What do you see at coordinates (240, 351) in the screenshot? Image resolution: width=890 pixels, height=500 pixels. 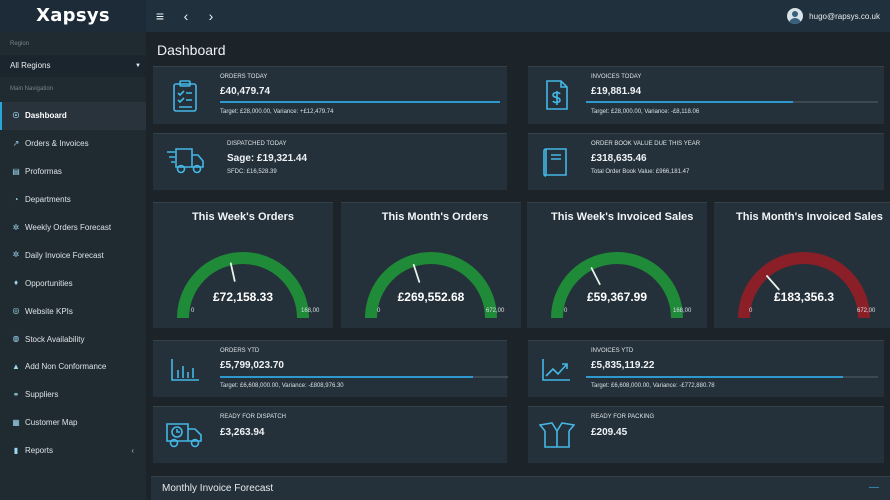 I see `stat-label: ORDERS YTD` at bounding box center [240, 351].